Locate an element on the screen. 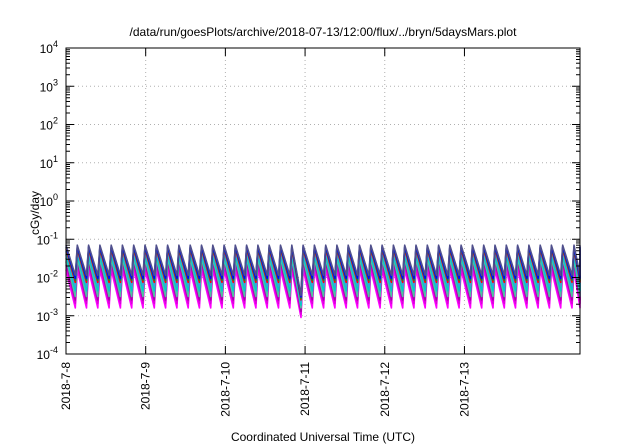 This screenshot has width=640, height=448. y-tick-exponent: 2 is located at coordinates (55, 121).